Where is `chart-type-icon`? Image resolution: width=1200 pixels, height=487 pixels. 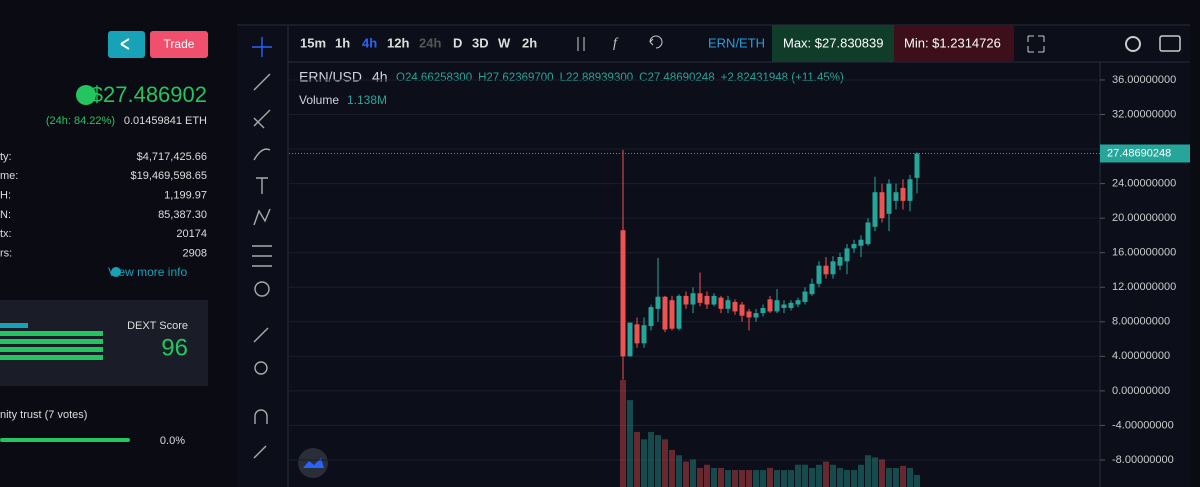
chart-type-icon is located at coordinates (581, 44).